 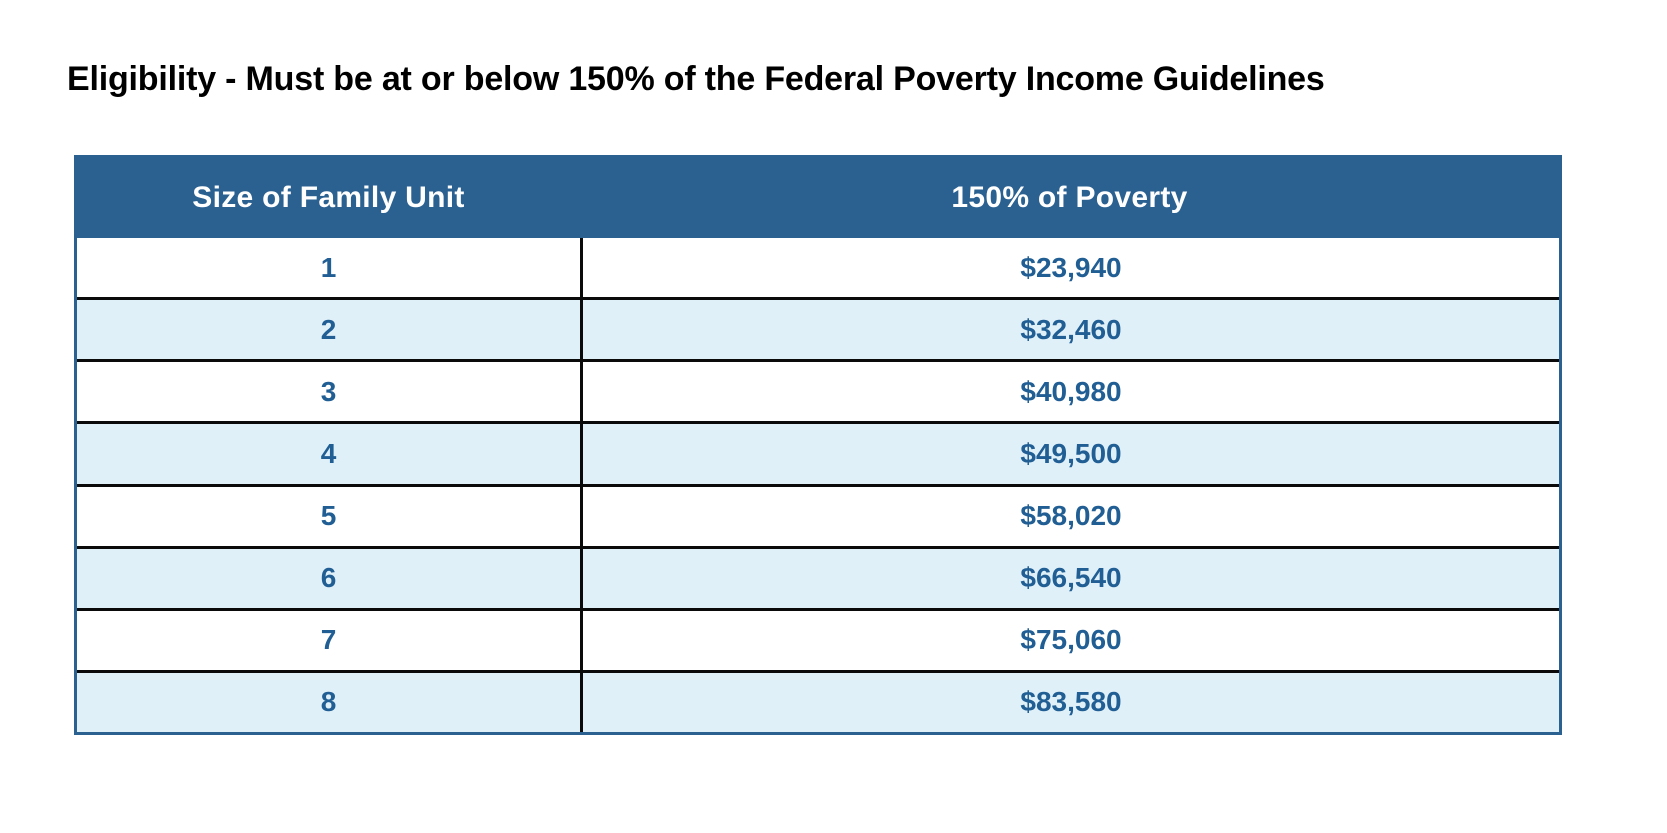 I want to click on income-cell: $49,500, so click(x=1069, y=454).